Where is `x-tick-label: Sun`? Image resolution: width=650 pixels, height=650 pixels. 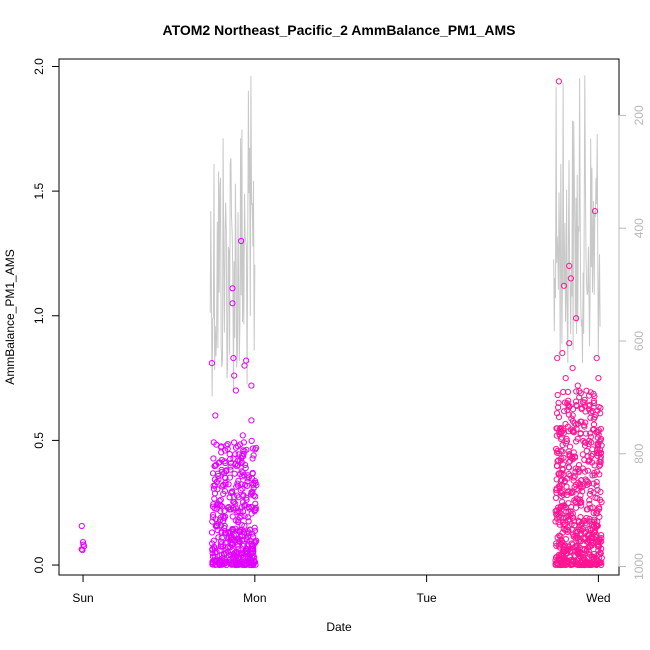 x-tick-label: Sun is located at coordinates (82, 598).